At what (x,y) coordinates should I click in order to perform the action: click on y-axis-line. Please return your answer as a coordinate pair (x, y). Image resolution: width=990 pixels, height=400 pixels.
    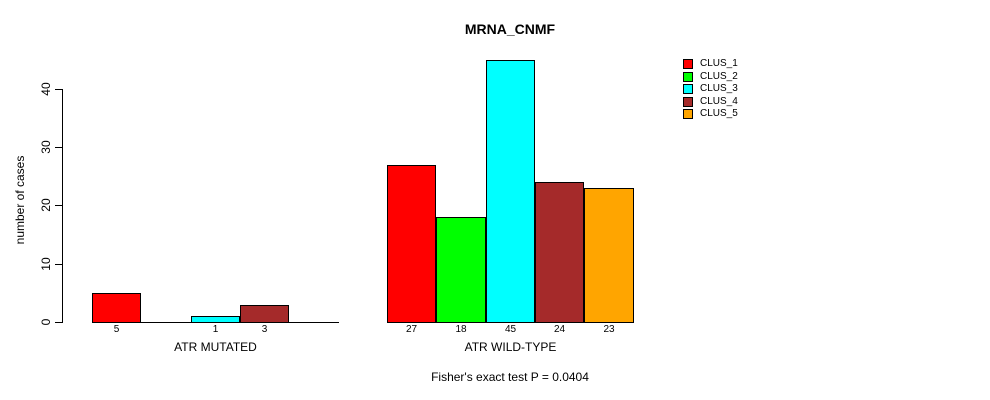
    Looking at the image, I should click on (62, 206).